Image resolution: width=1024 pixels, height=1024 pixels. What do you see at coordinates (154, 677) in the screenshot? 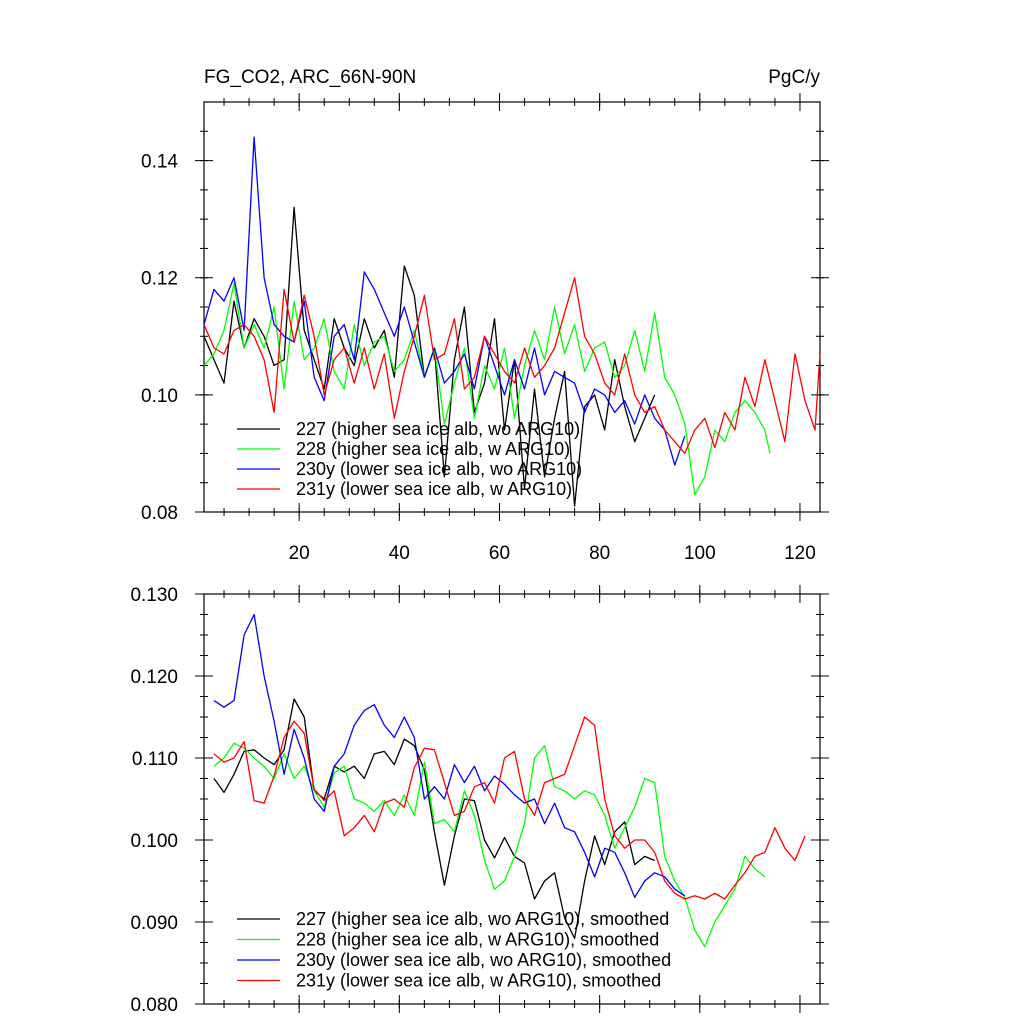
I see `y-tick-label: 0.120` at bounding box center [154, 677].